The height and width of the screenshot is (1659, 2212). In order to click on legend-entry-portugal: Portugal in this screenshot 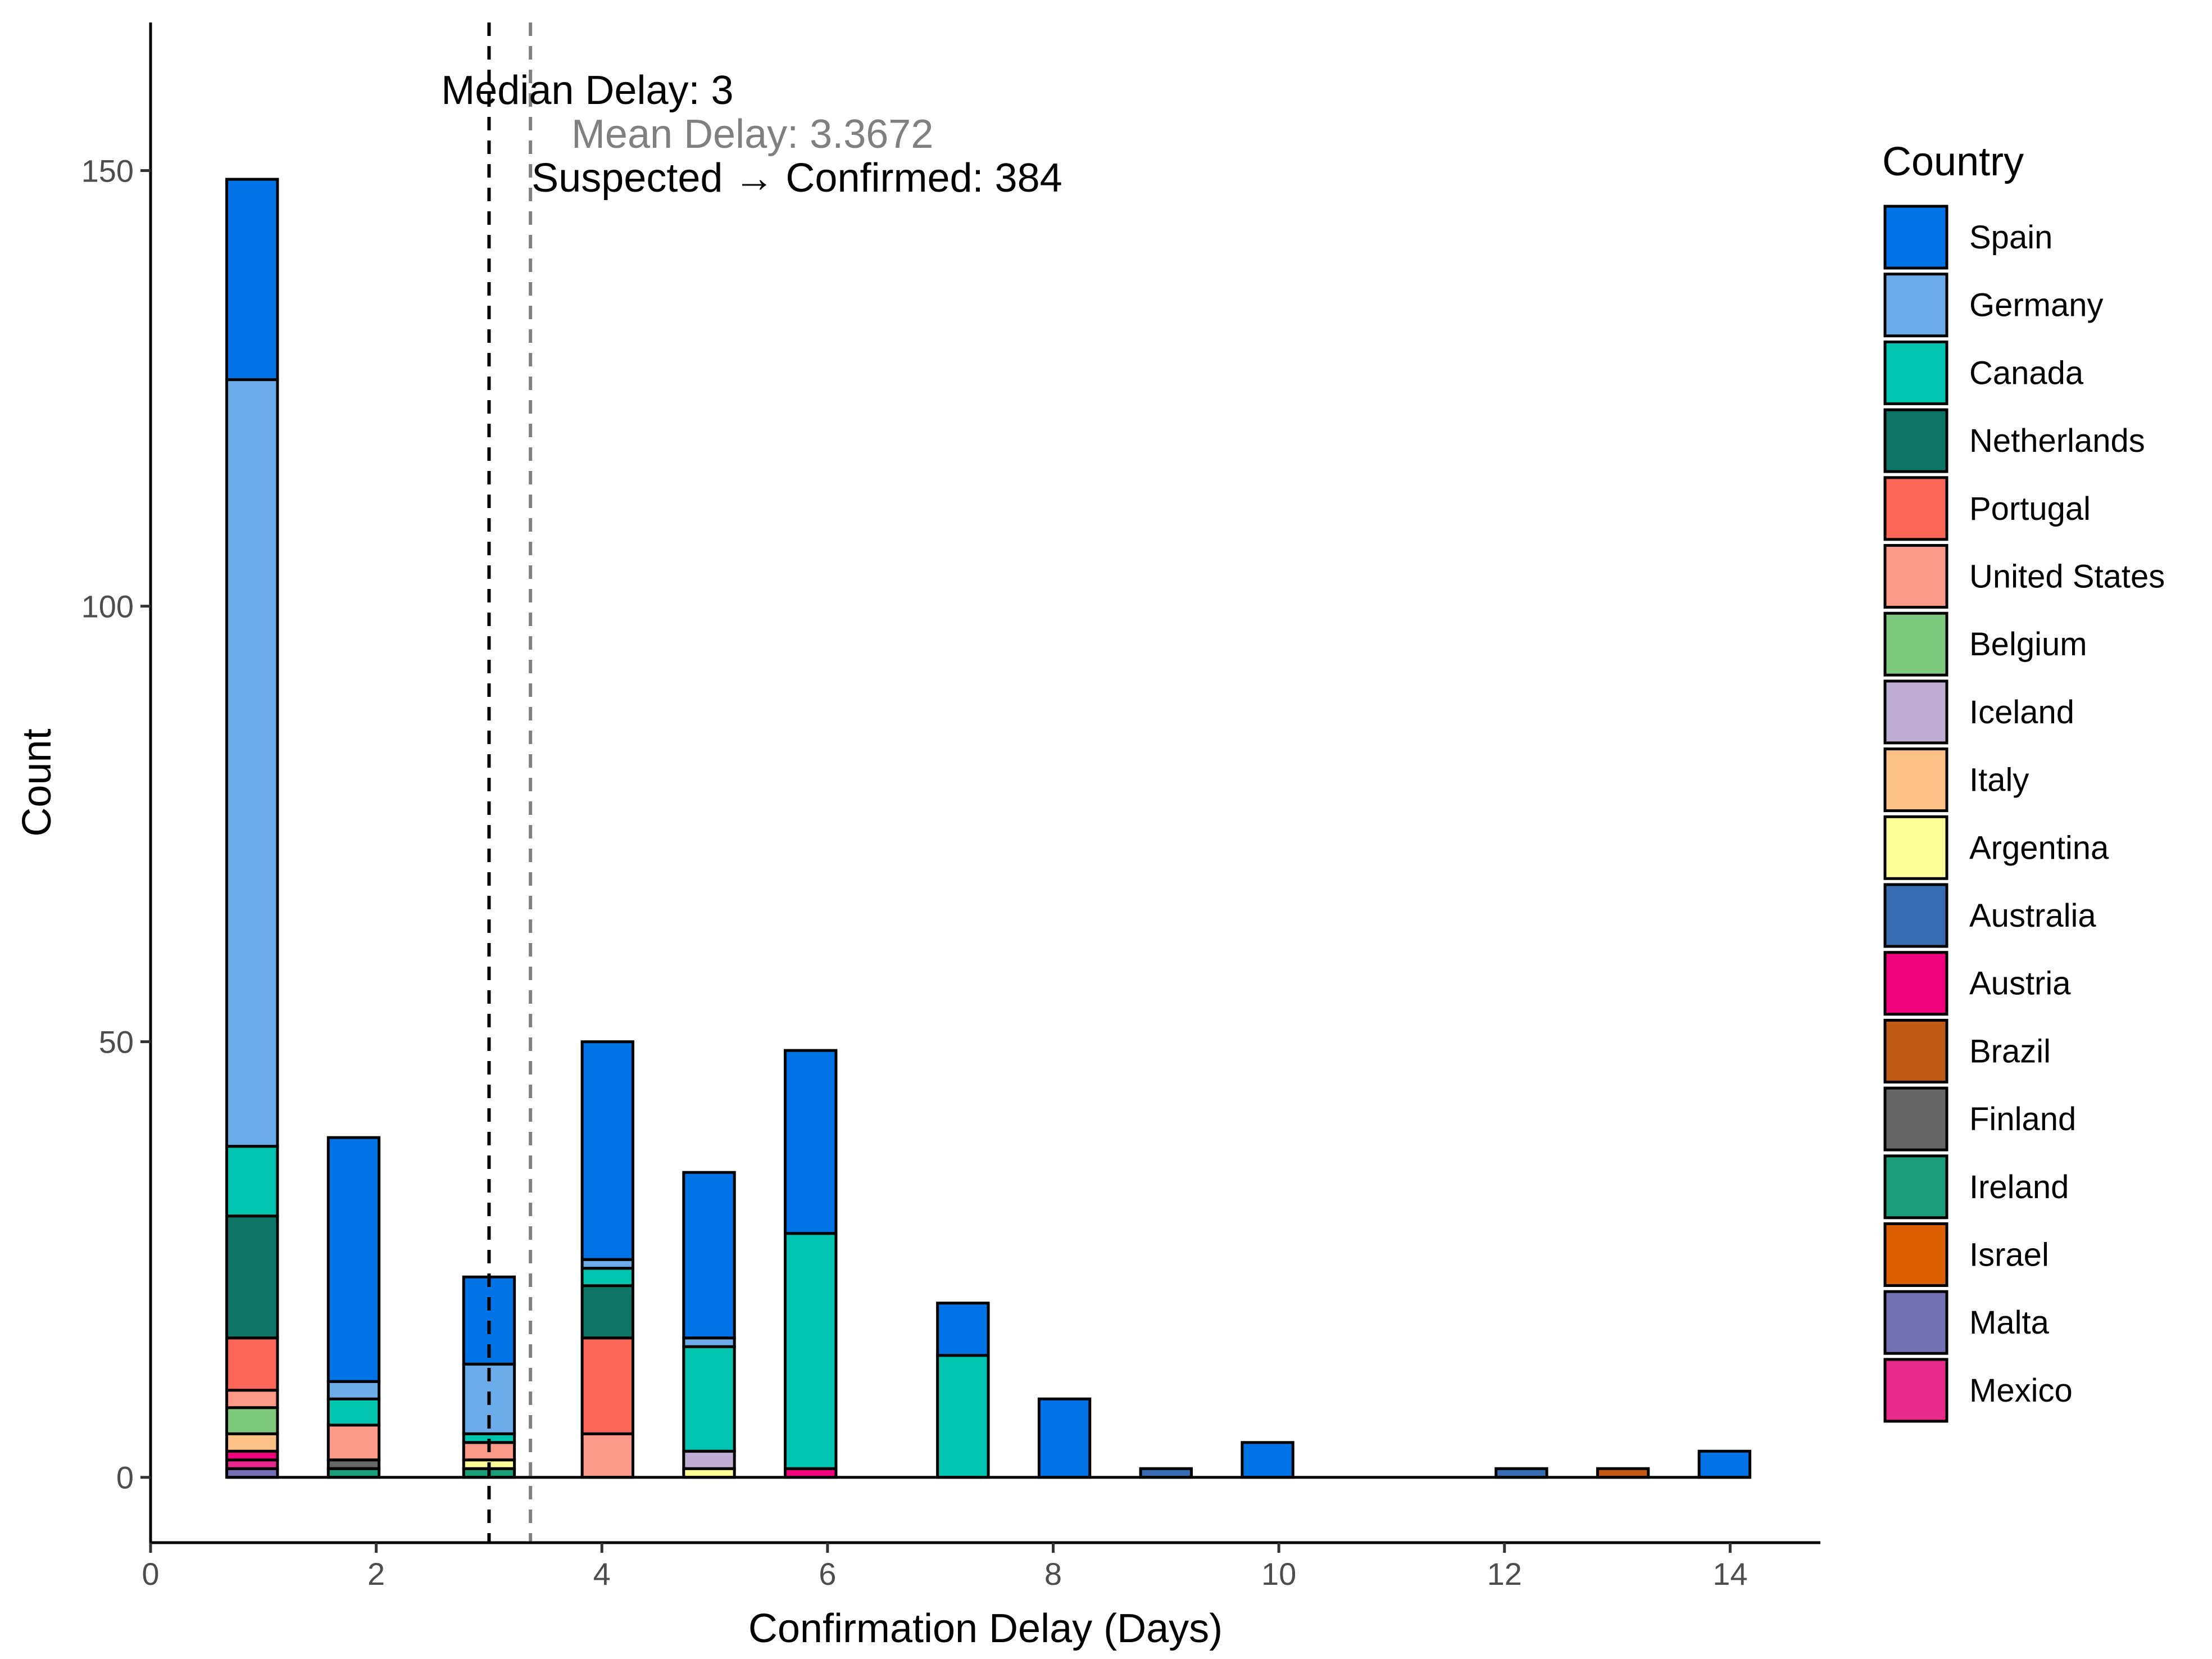, I will do `click(1987, 508)`.